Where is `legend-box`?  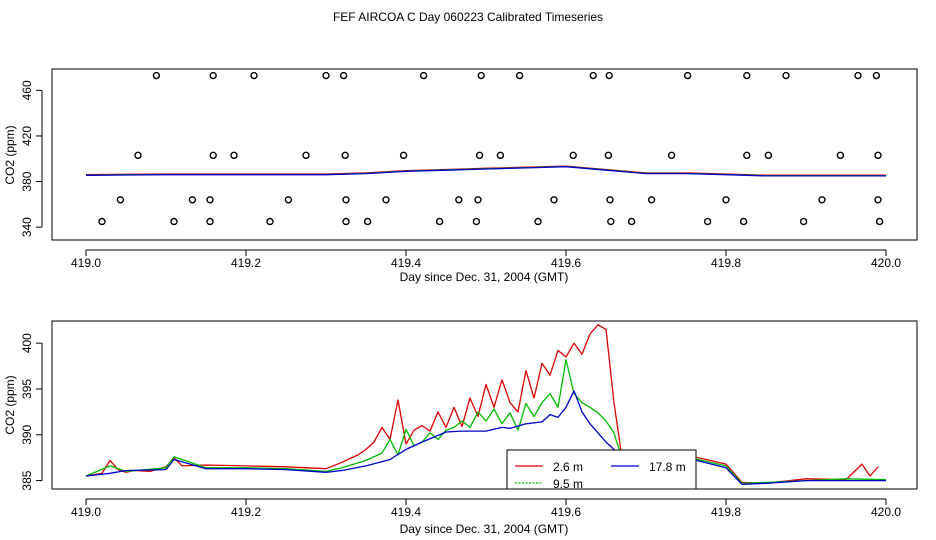 legend-box is located at coordinates (601, 469).